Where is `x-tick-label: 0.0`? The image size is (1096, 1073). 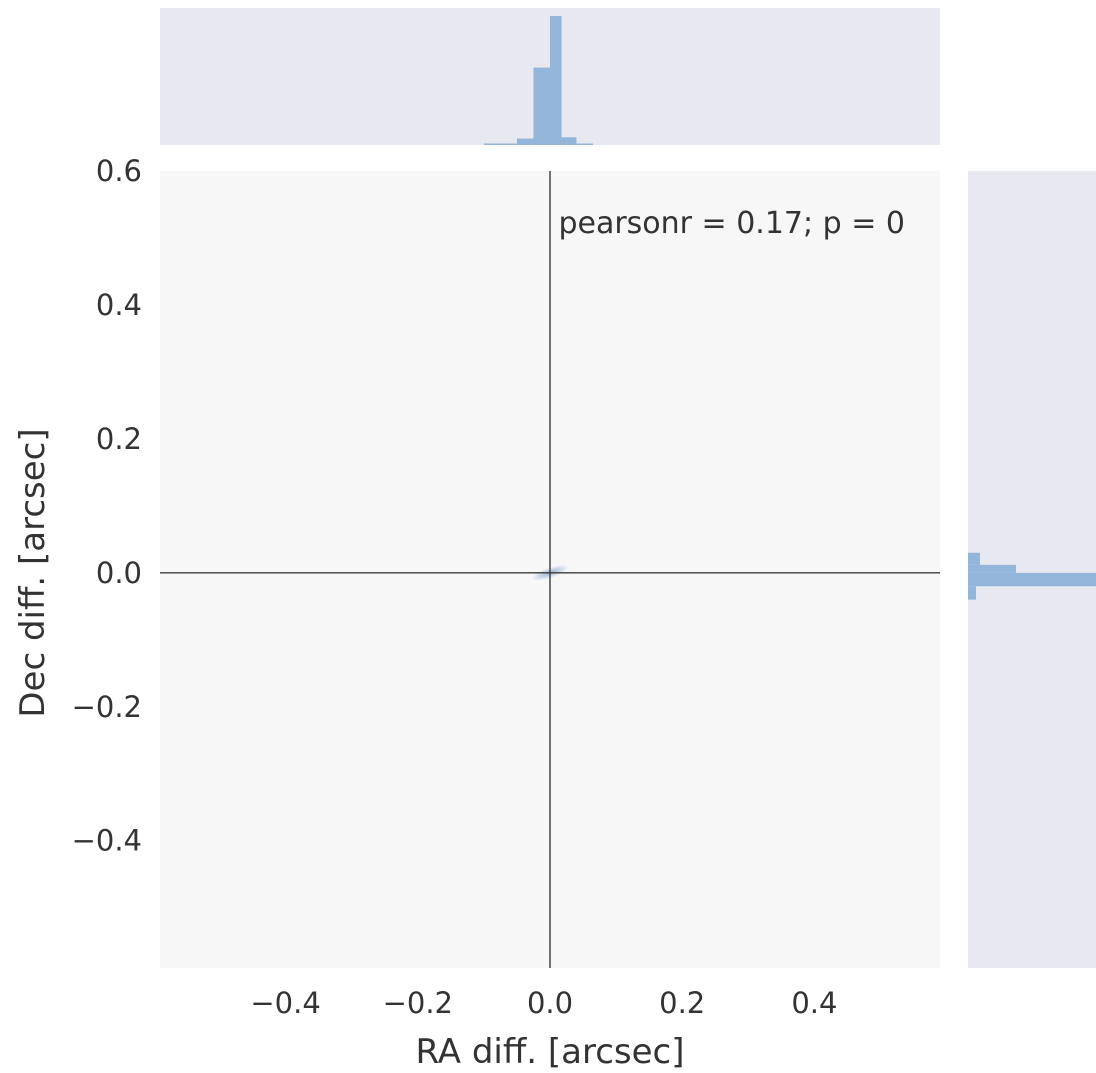 x-tick-label: 0.0 is located at coordinates (550, 1003).